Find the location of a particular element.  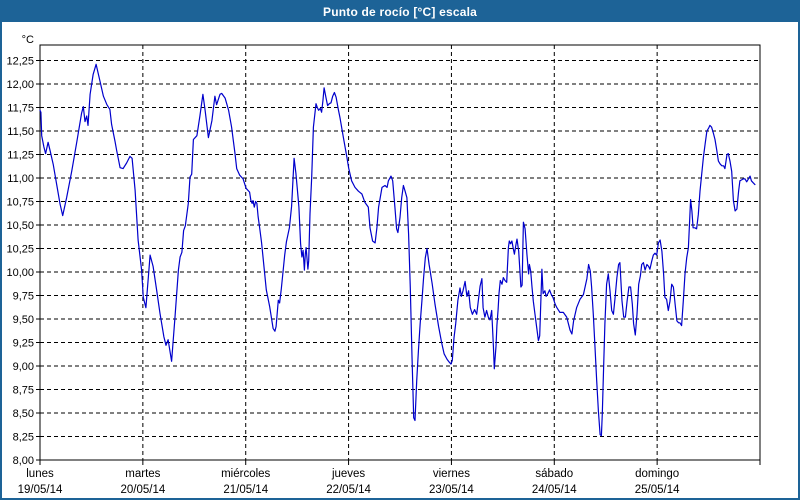

y-tick-label: 8,50 is located at coordinates (23, 414).